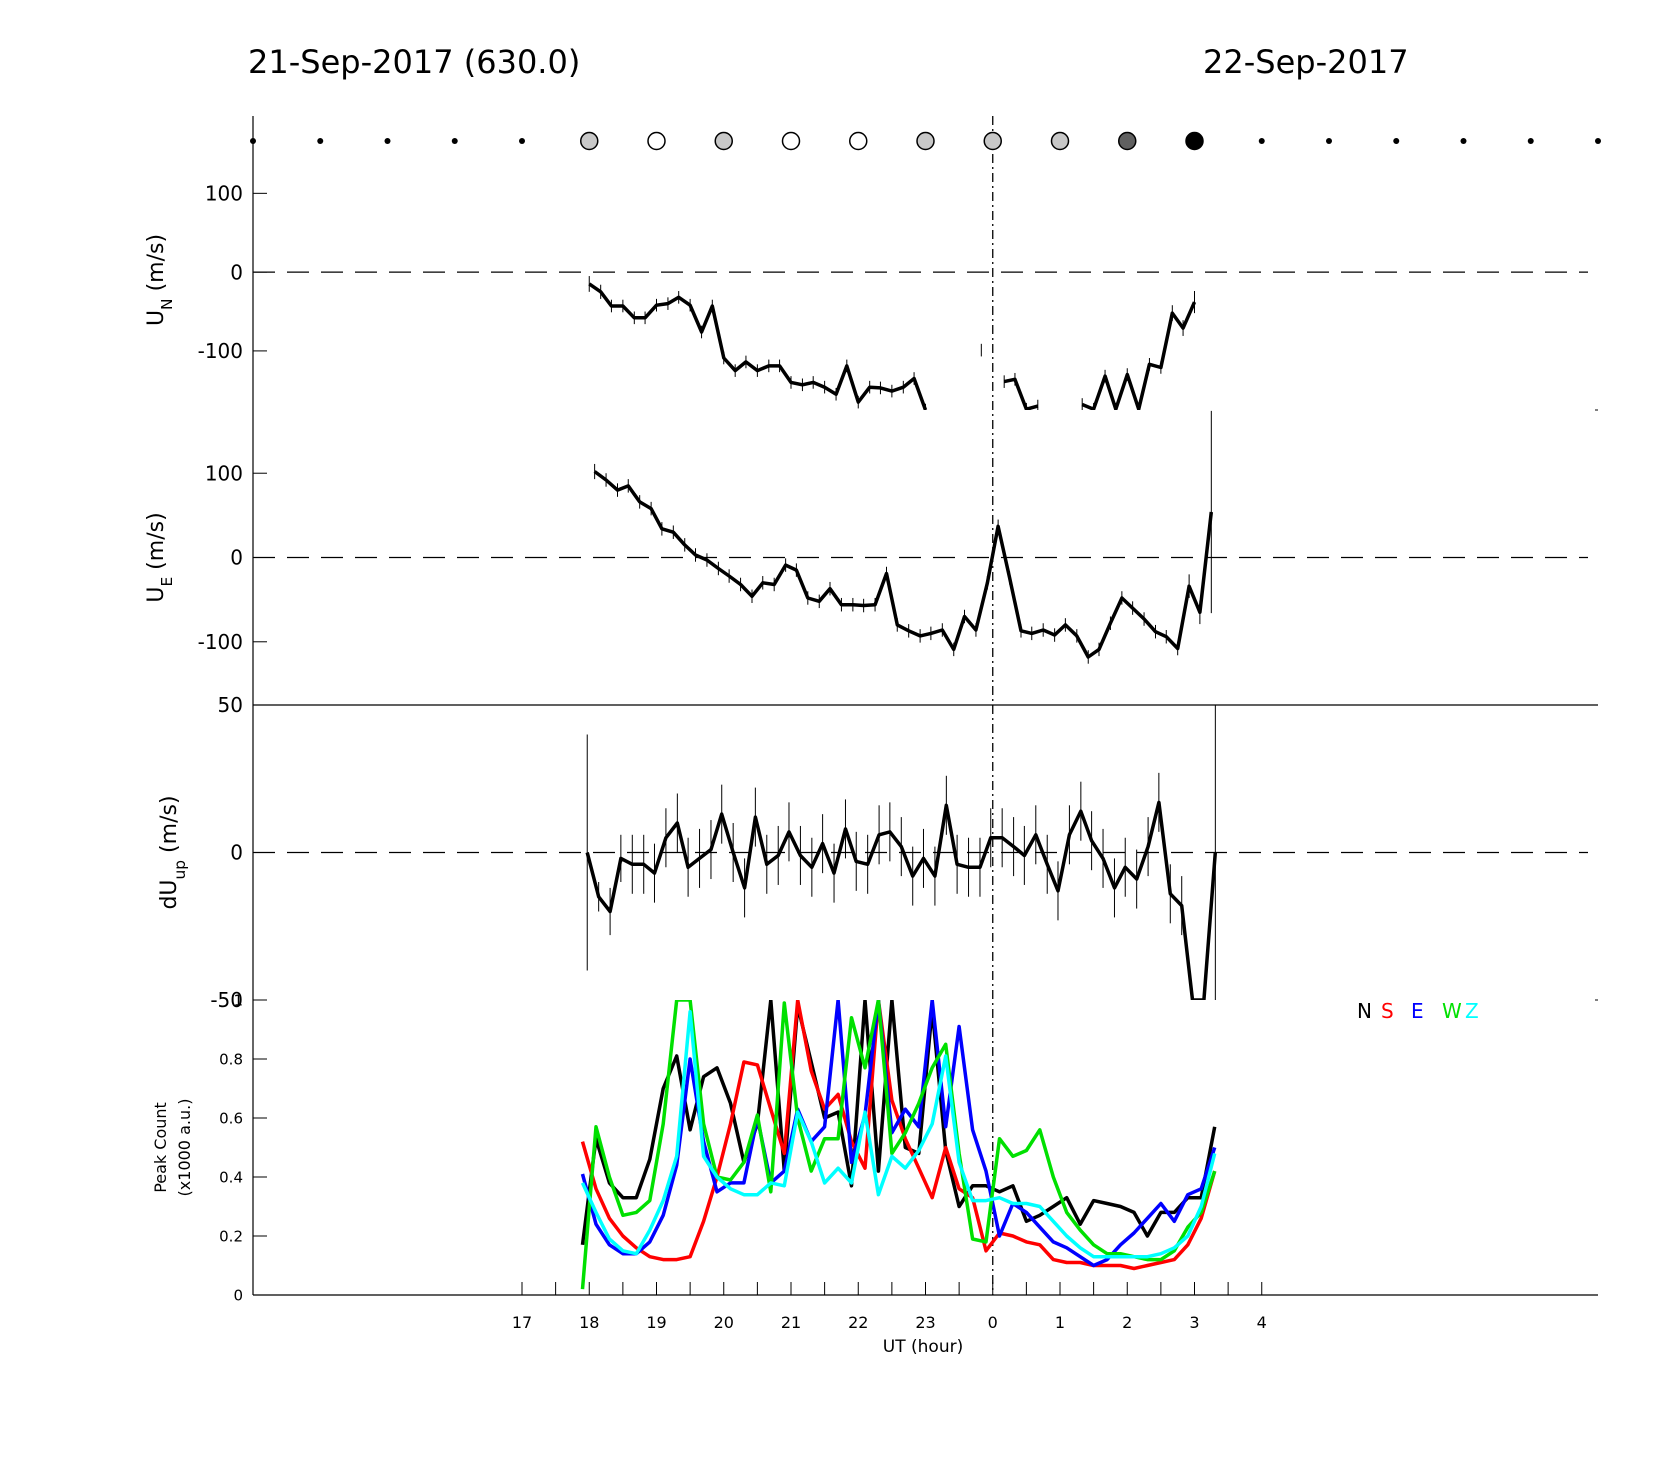 Image resolution: width=1667 pixels, height=1458 pixels. What do you see at coordinates (1060, 1322) in the screenshot?
I see `x-tick-label: 1` at bounding box center [1060, 1322].